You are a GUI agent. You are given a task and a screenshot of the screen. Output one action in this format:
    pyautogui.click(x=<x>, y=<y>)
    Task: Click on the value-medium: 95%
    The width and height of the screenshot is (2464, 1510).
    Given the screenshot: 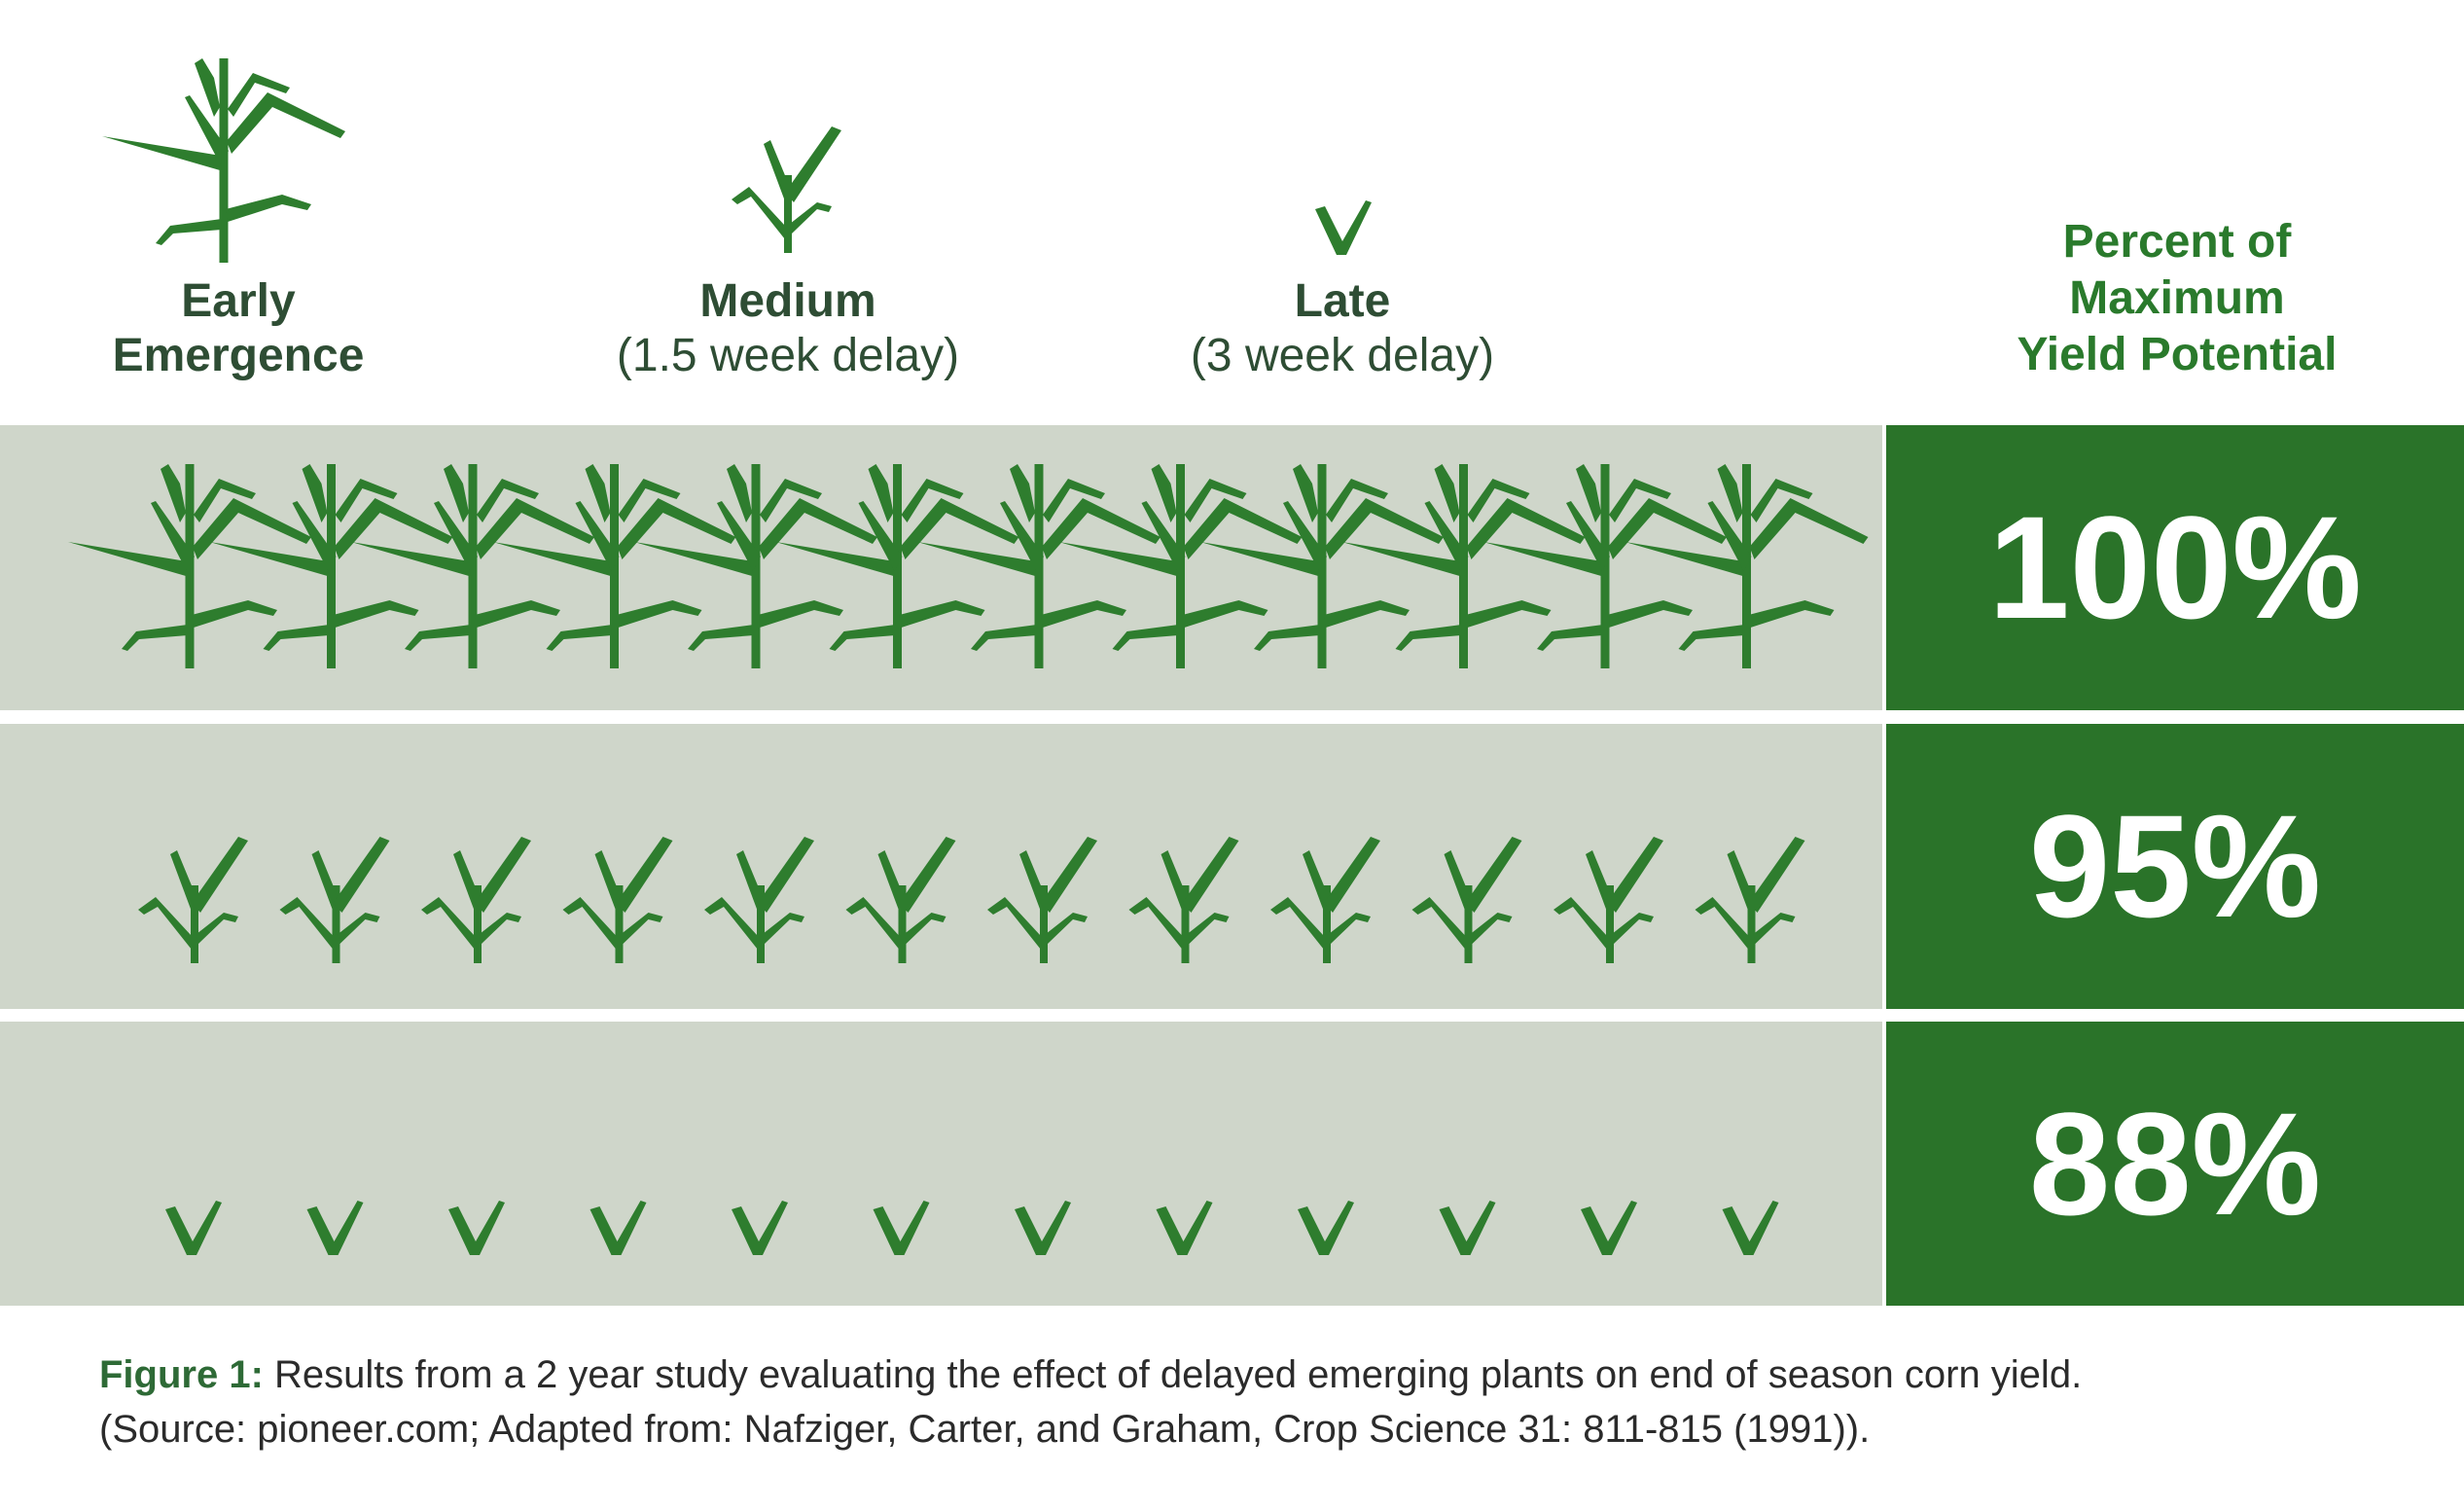 What is the action you would take?
    pyautogui.click(x=2175, y=866)
    